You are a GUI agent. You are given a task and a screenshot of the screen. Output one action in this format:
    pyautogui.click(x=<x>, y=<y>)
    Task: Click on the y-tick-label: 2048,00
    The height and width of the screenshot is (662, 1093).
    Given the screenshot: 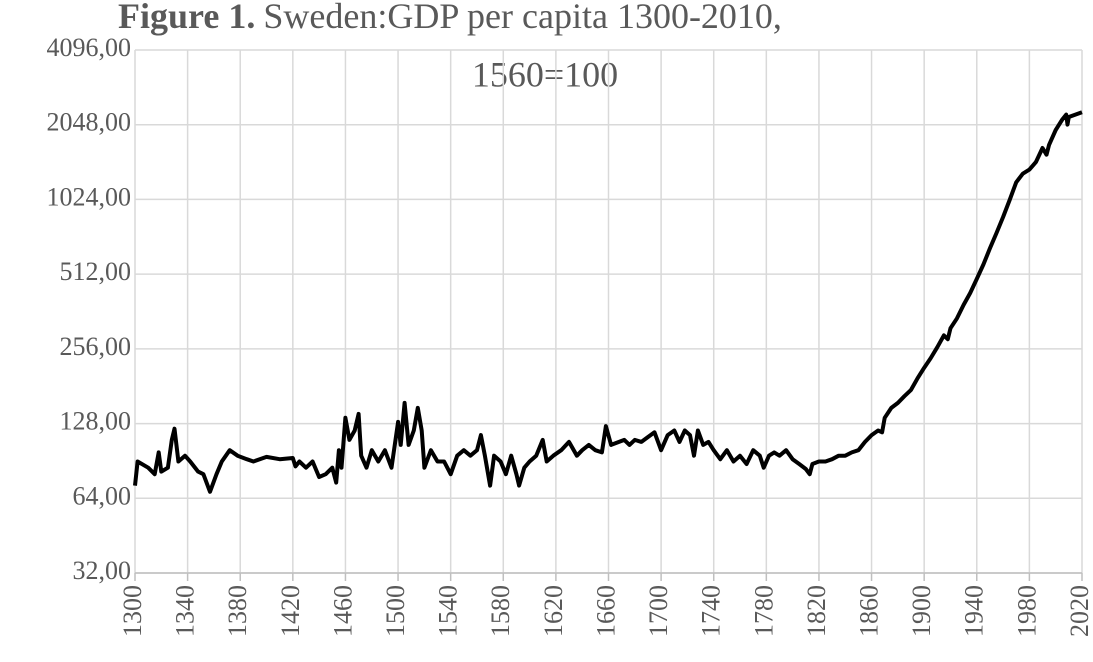 What is the action you would take?
    pyautogui.click(x=89, y=122)
    